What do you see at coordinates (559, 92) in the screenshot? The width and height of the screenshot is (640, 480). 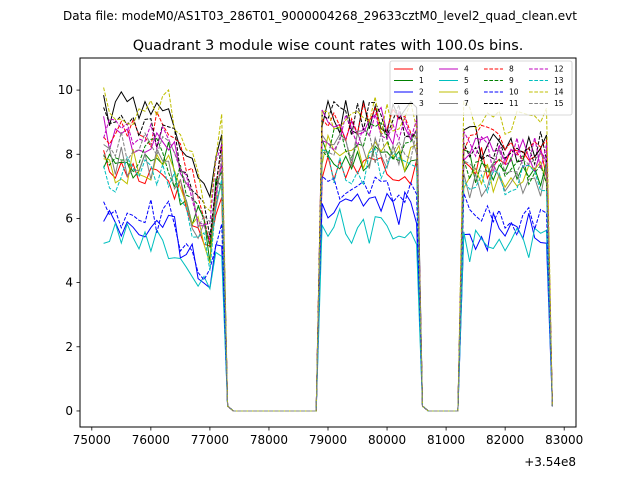 I see `legend-label: 14` at bounding box center [559, 92].